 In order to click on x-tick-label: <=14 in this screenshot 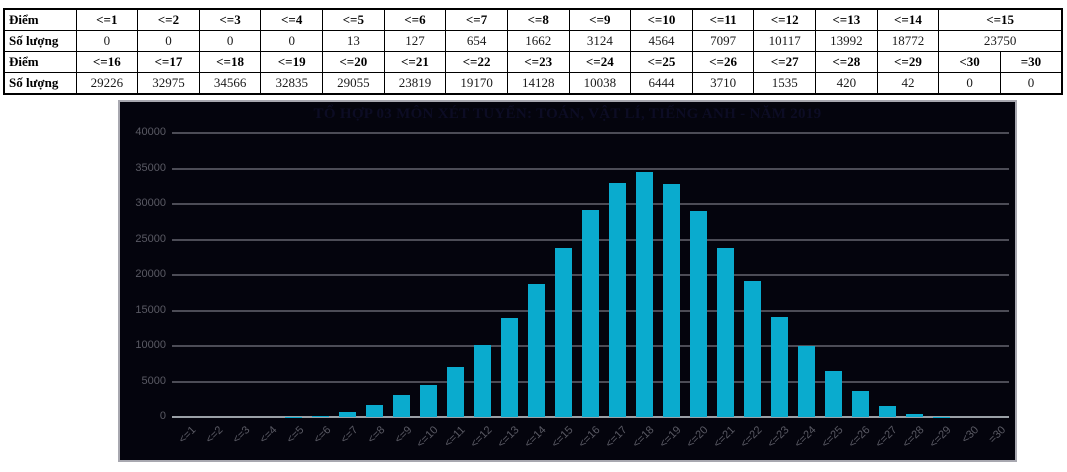, I will do `click(535, 437)`.